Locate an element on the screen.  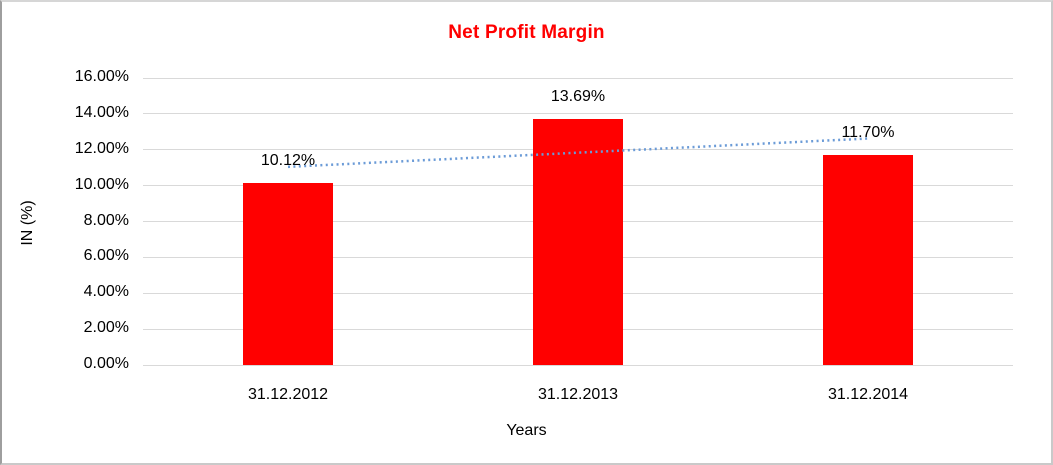
y-tick-label: 0.00% is located at coordinates (106, 363).